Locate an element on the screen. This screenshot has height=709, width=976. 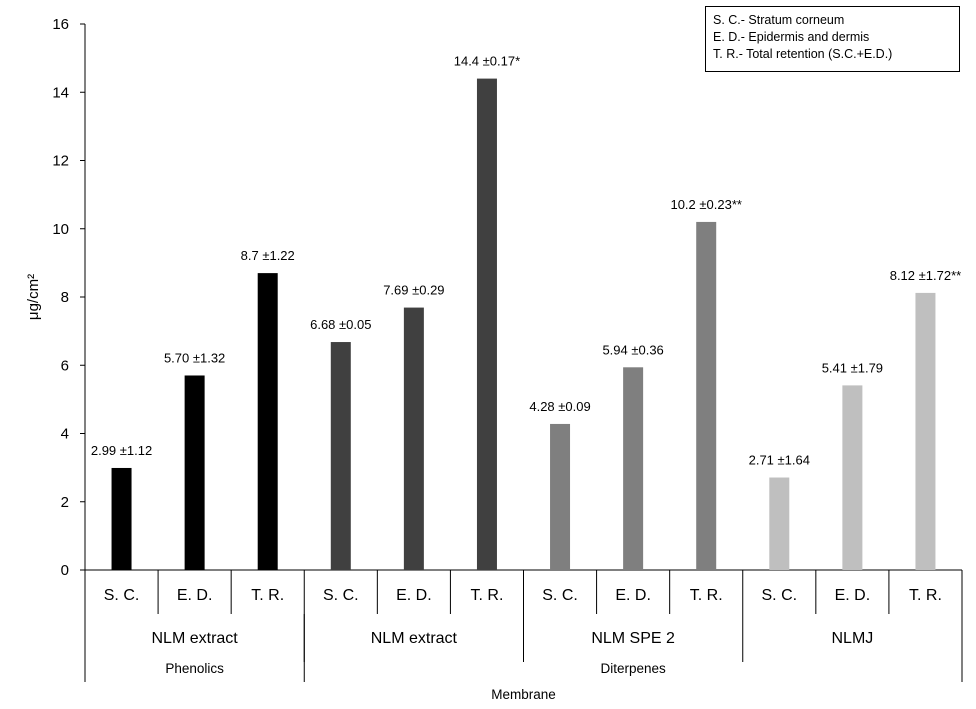
y-tick-label: 2 is located at coordinates (65, 502).